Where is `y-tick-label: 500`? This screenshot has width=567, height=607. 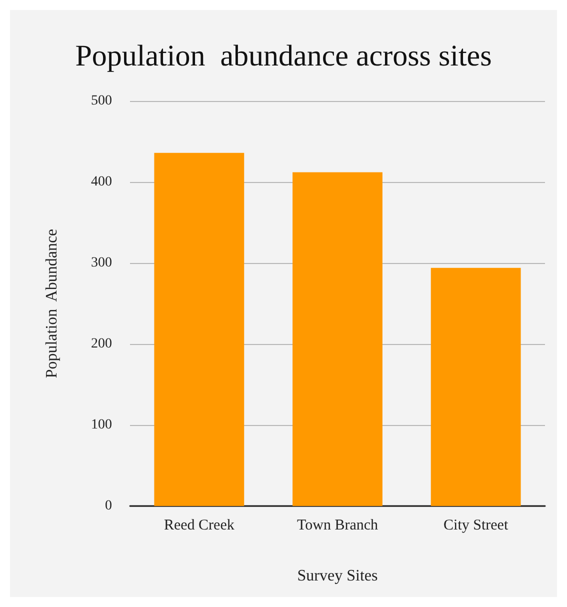
y-tick-label: 500 is located at coordinates (101, 101).